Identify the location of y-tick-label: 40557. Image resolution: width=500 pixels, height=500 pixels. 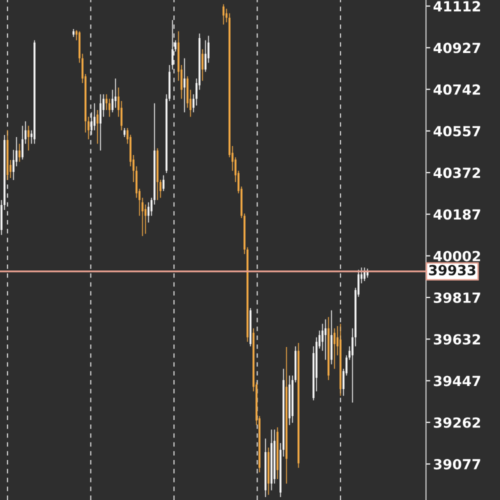
(457, 131).